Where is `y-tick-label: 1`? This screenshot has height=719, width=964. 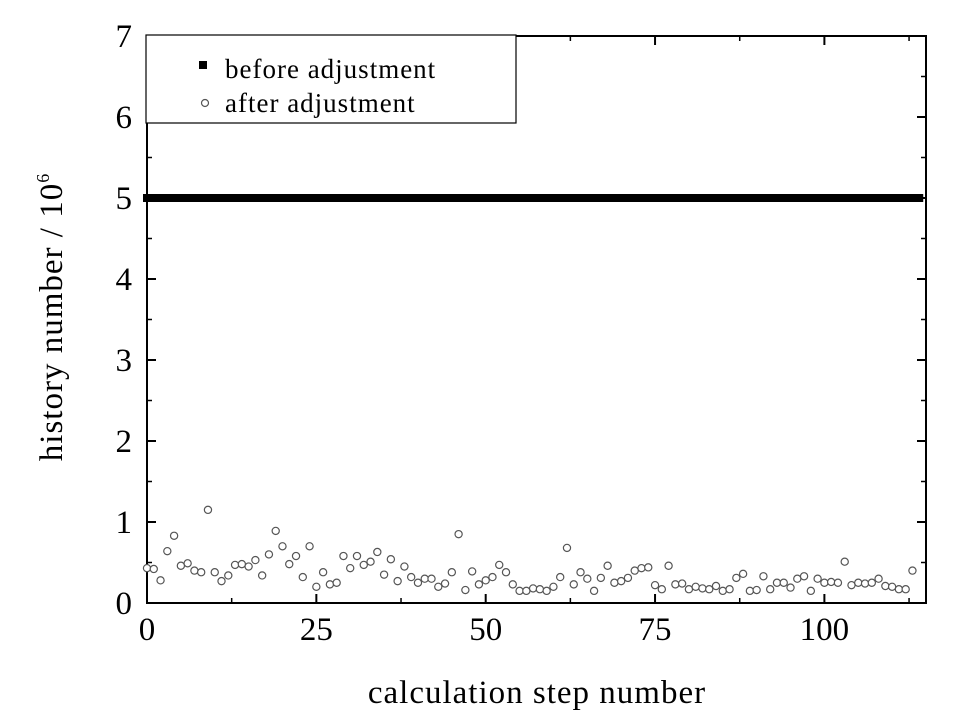
y-tick-label: 1 is located at coordinates (124, 523).